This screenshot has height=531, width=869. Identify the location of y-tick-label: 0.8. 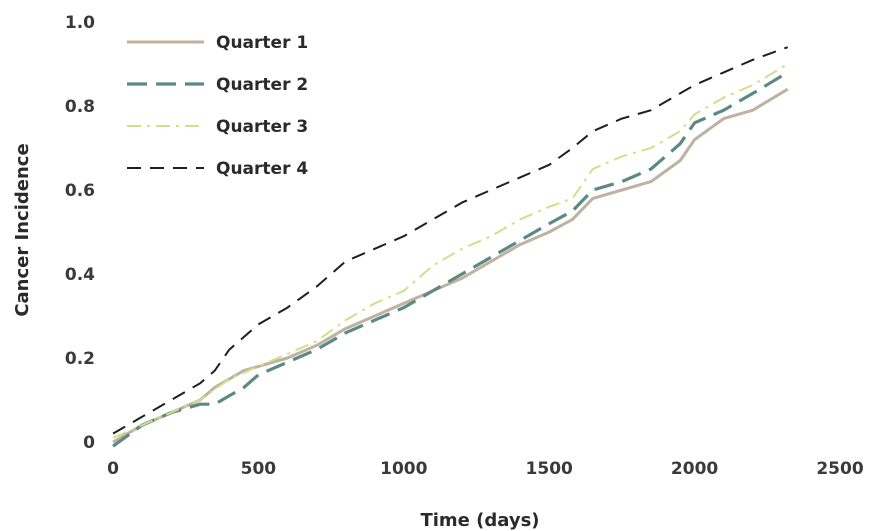
(80, 107).